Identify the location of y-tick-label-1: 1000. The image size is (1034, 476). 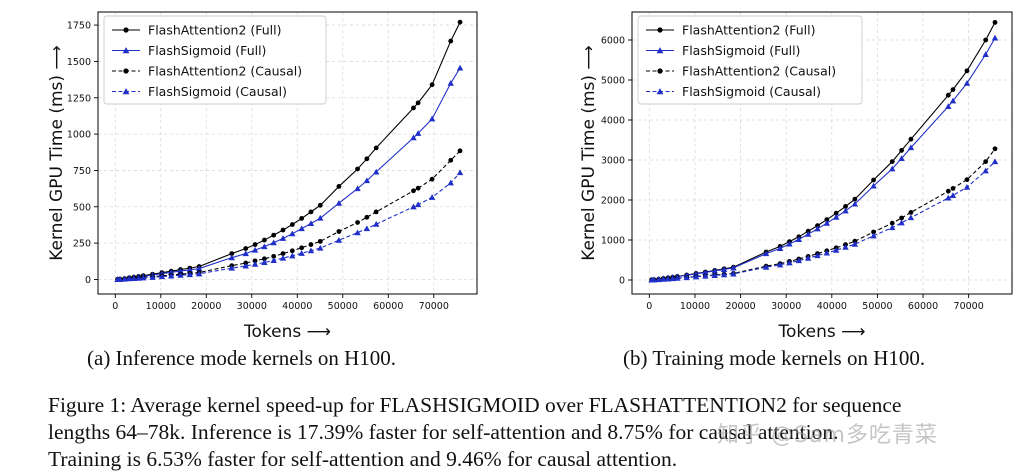
(613, 241).